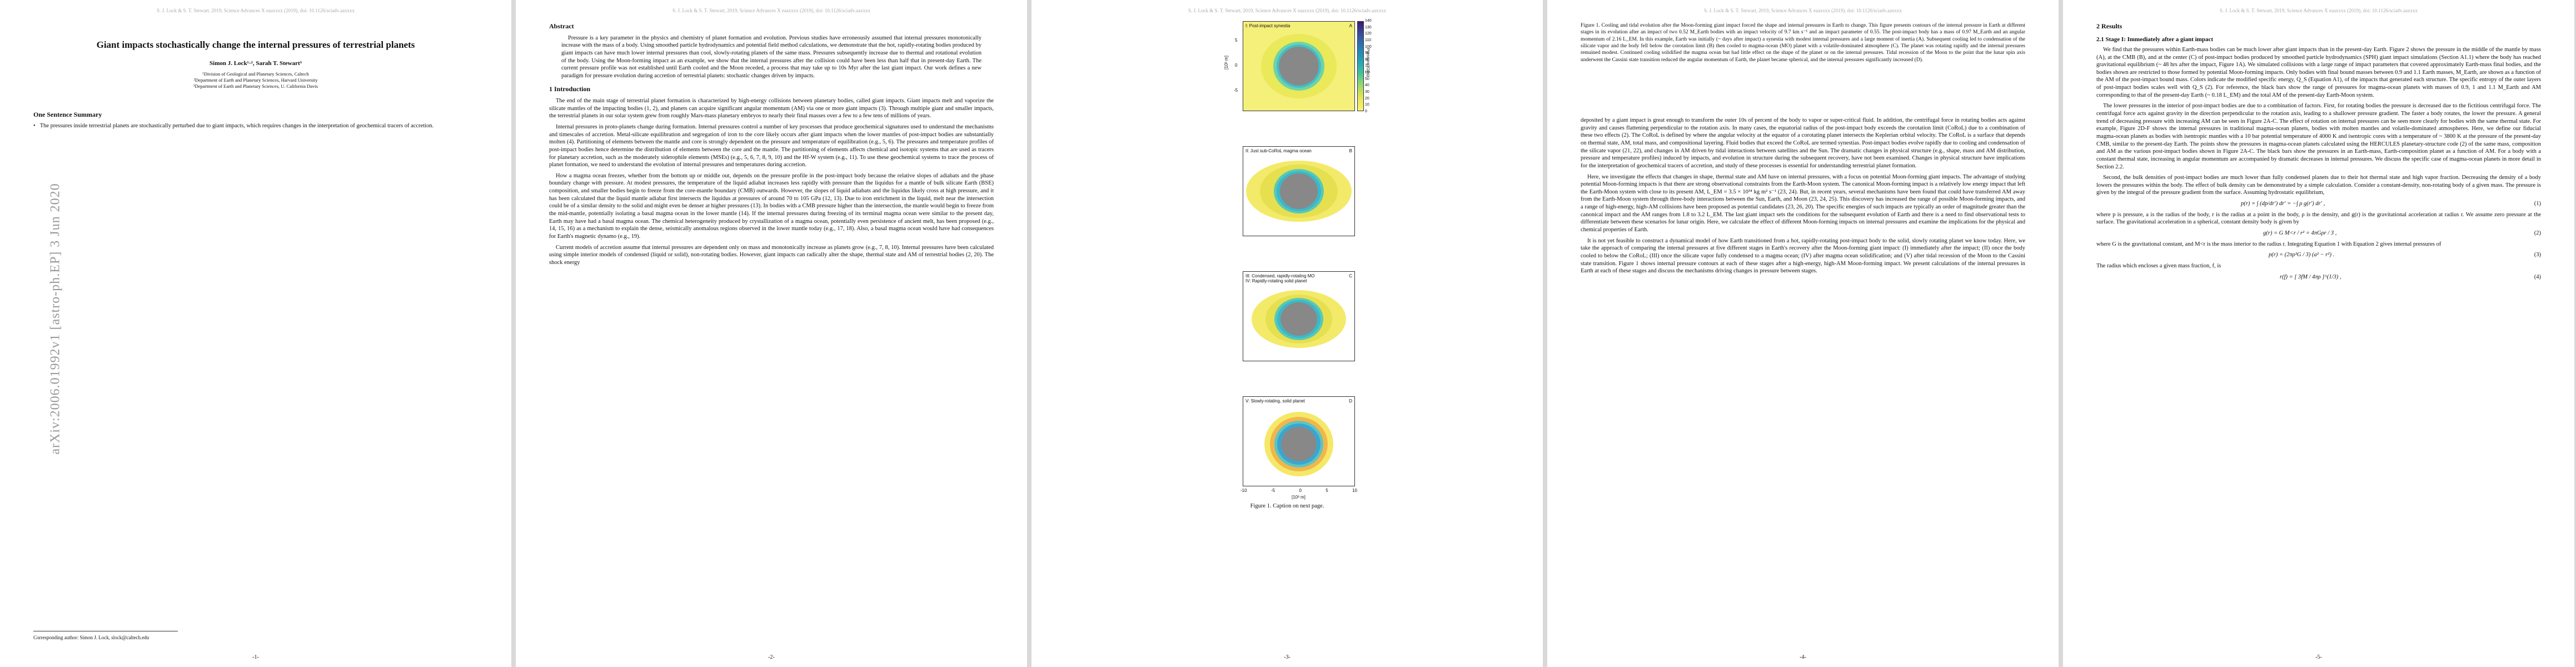 Image resolution: width=2576 pixels, height=667 pixels. What do you see at coordinates (771, 657) in the screenshot?
I see `page-number-2: -2-` at bounding box center [771, 657].